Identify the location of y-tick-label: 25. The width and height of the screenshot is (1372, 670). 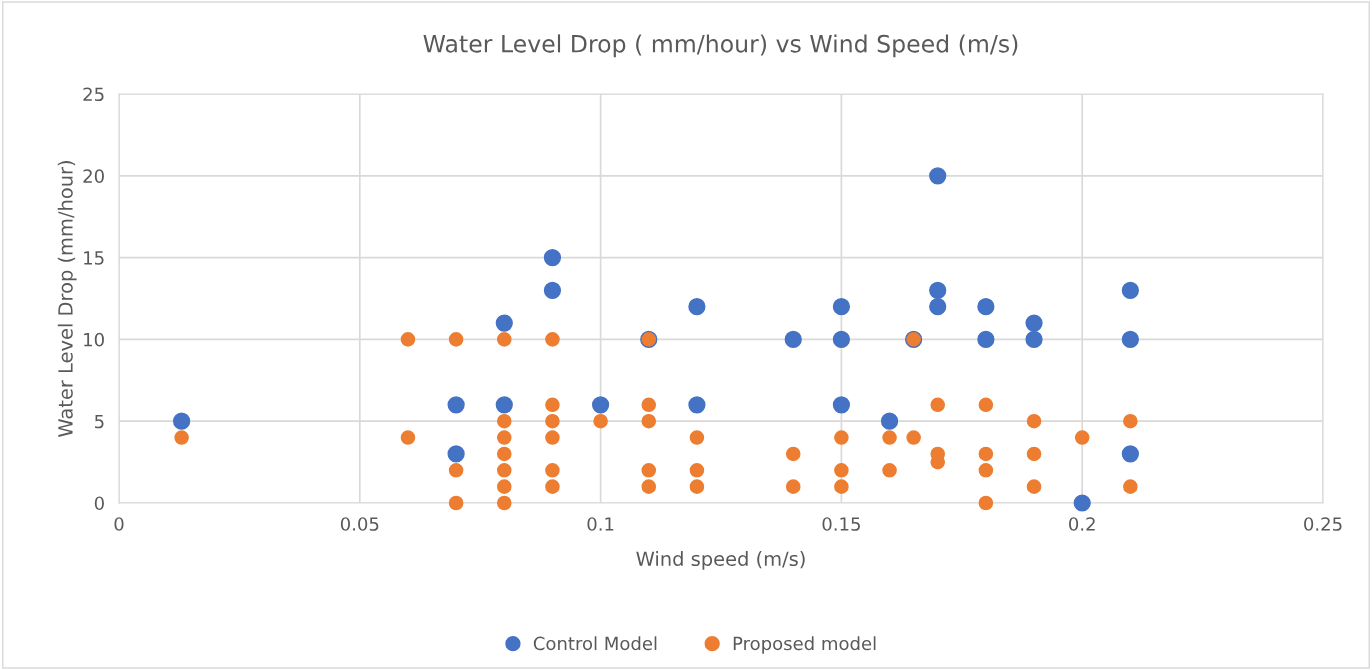
(93, 94).